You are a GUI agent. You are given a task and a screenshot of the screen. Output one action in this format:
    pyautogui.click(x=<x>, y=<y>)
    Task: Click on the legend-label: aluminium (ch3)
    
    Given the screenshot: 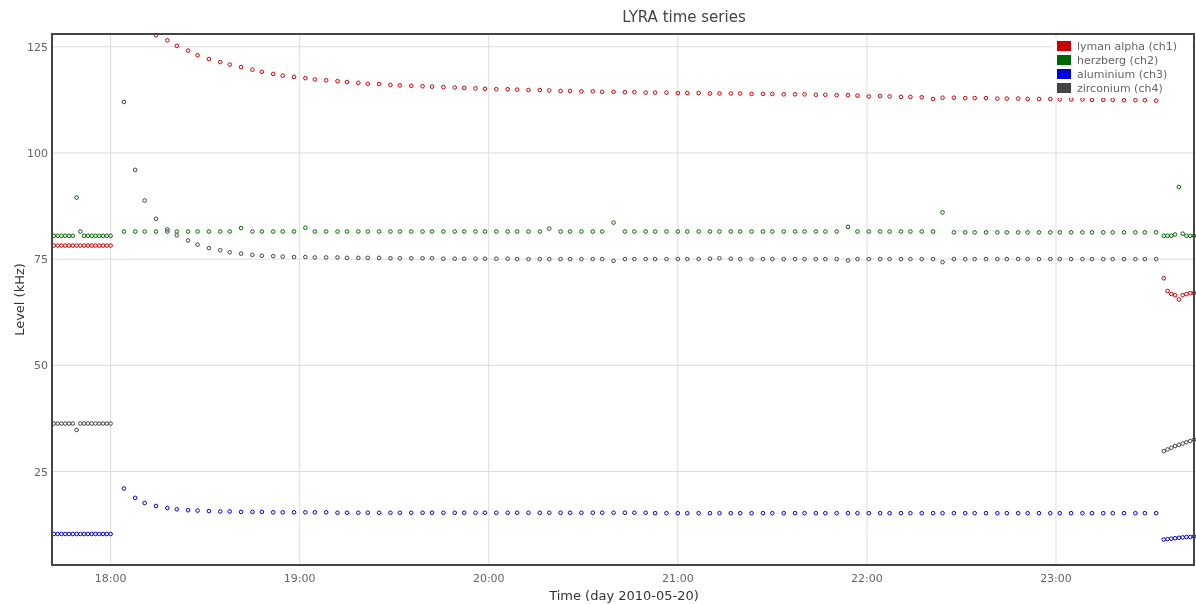 What is the action you would take?
    pyautogui.click(x=1122, y=74)
    